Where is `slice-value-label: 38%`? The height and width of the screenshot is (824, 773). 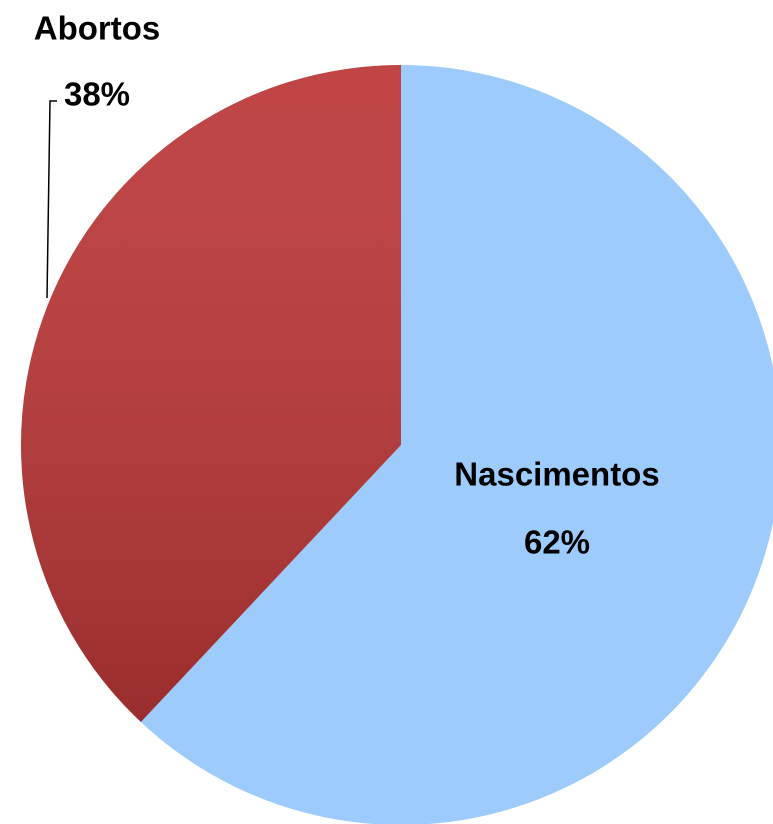 slice-value-label: 38% is located at coordinates (97, 94).